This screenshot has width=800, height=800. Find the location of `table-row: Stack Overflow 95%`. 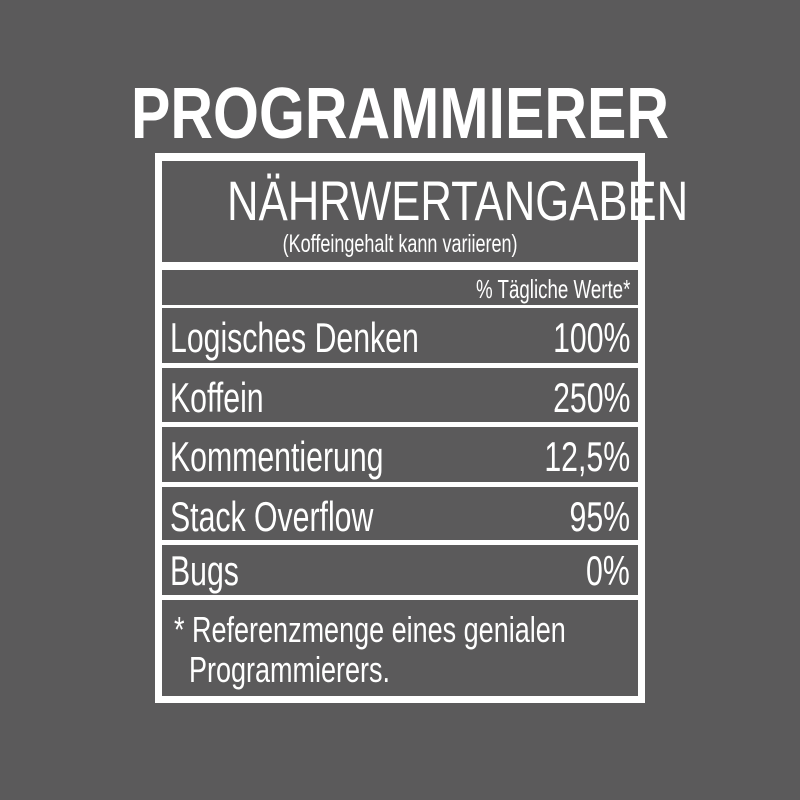

table-row: Stack Overflow 95% is located at coordinates (400, 513).